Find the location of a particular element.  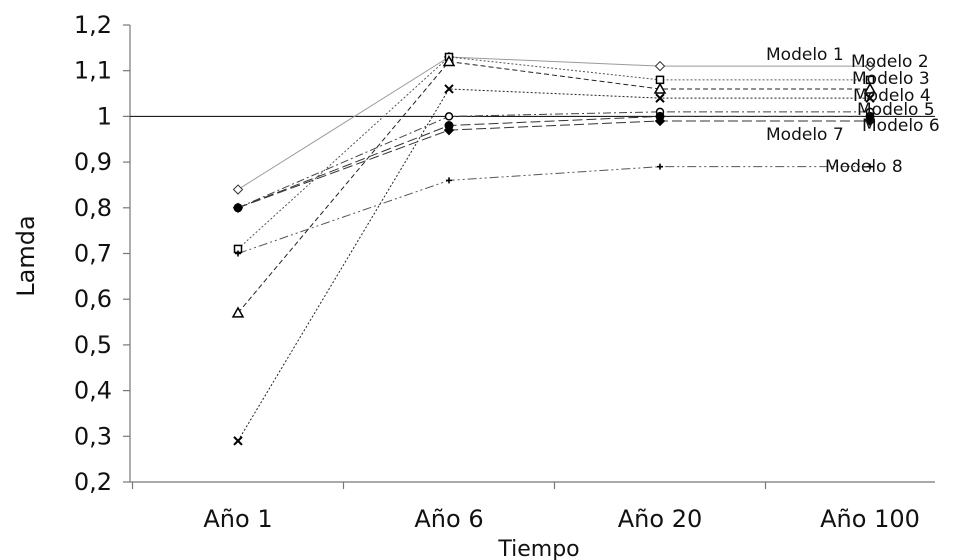

series-label: Modelo 7 is located at coordinates (805, 135).